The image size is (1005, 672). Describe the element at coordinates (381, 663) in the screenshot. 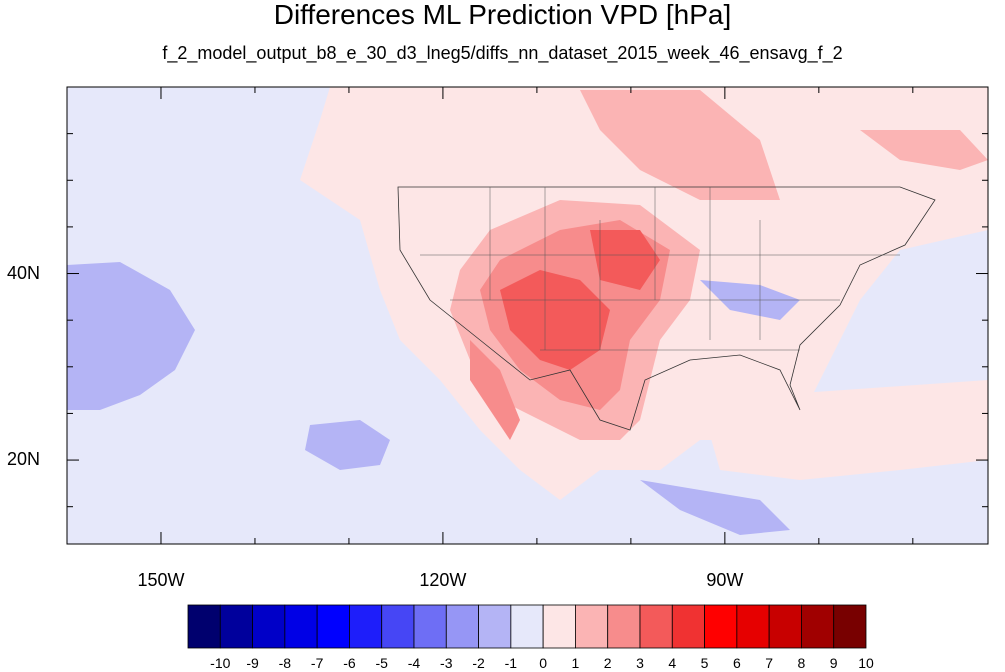

I see `colorbar-label: -5` at that location.